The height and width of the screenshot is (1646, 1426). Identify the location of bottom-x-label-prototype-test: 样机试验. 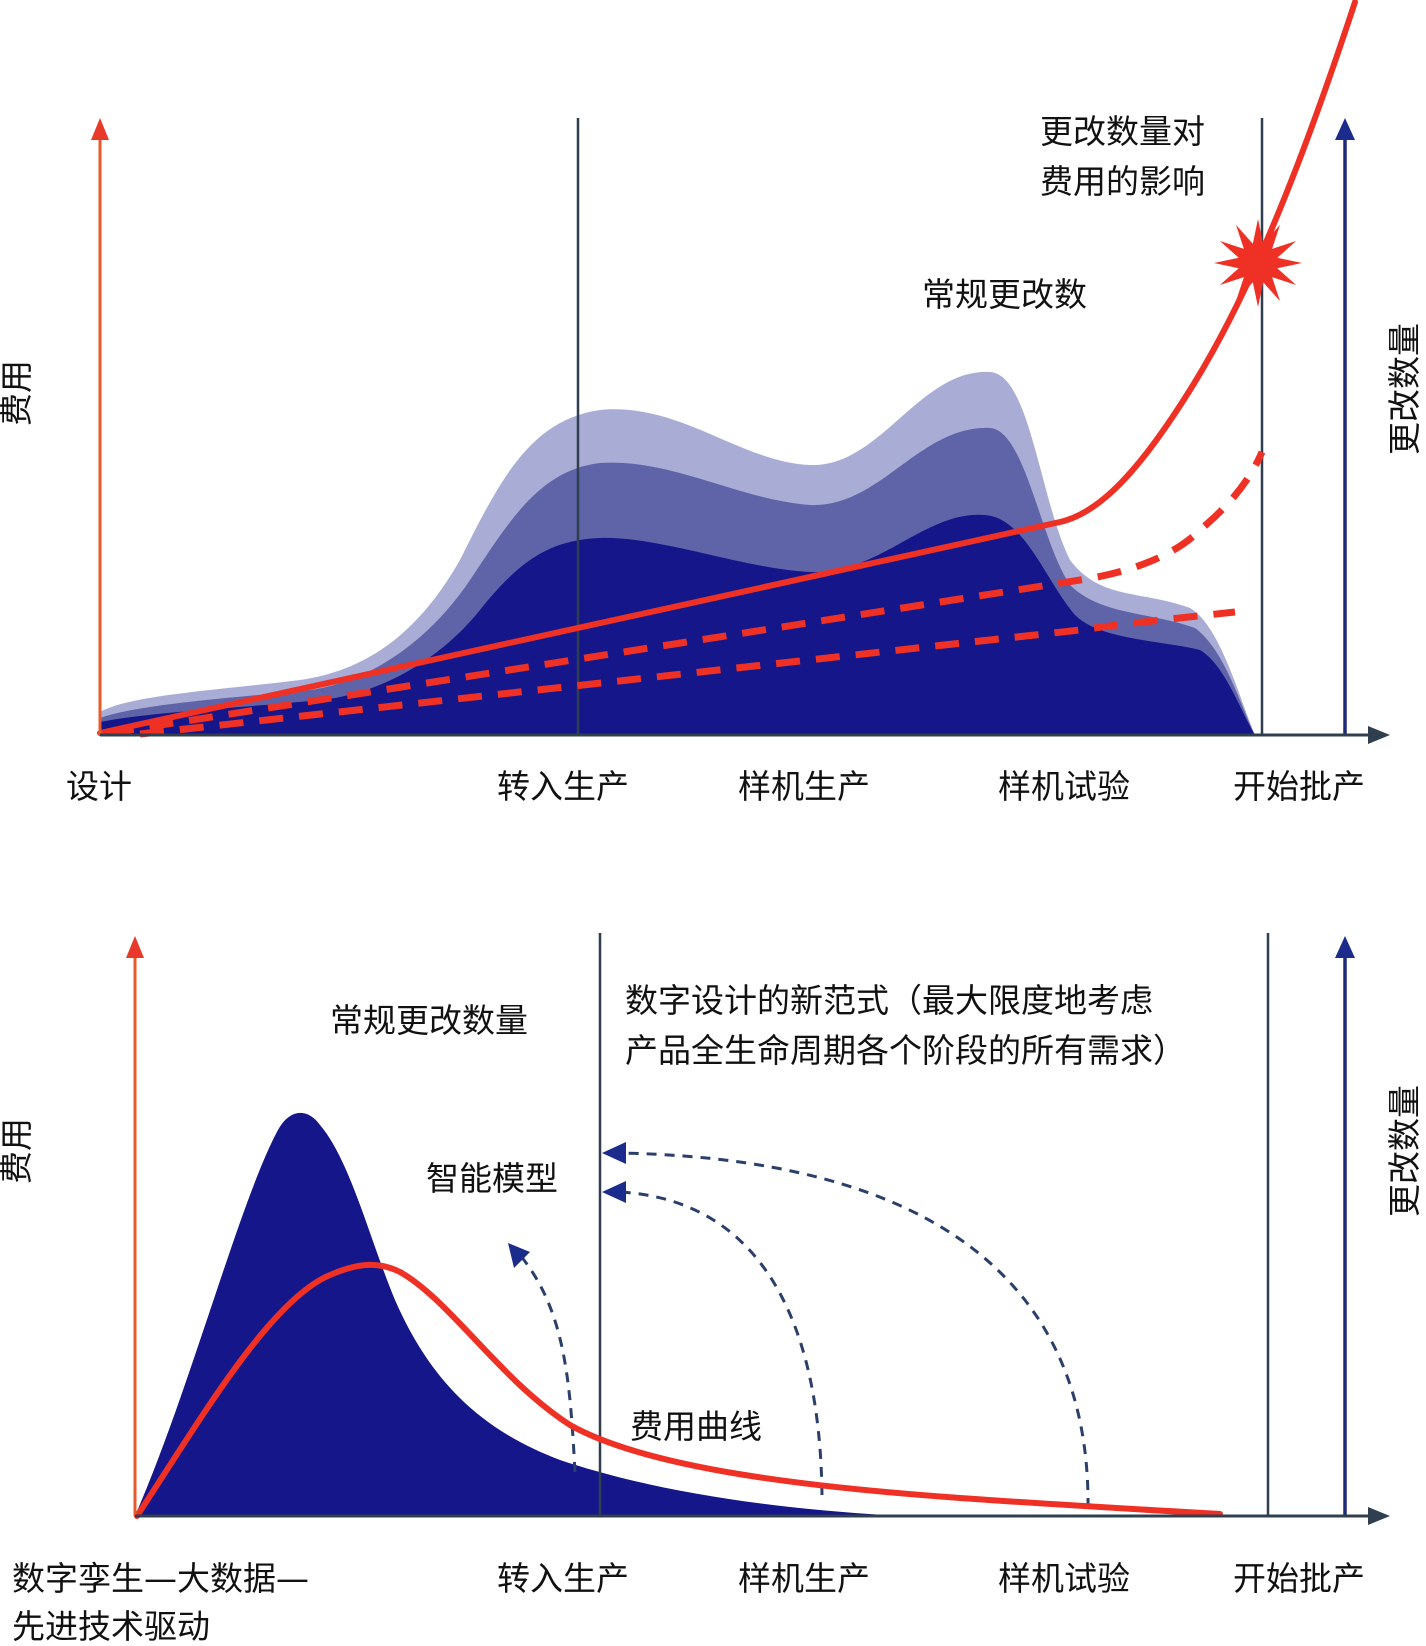
(1064, 1578).